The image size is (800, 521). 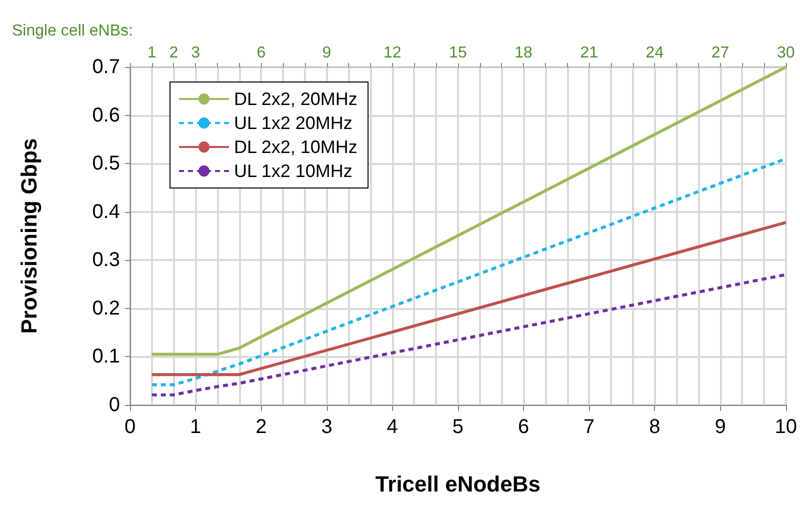 I want to click on x-axis-title: Tricell eNodeBs, so click(x=457, y=484).